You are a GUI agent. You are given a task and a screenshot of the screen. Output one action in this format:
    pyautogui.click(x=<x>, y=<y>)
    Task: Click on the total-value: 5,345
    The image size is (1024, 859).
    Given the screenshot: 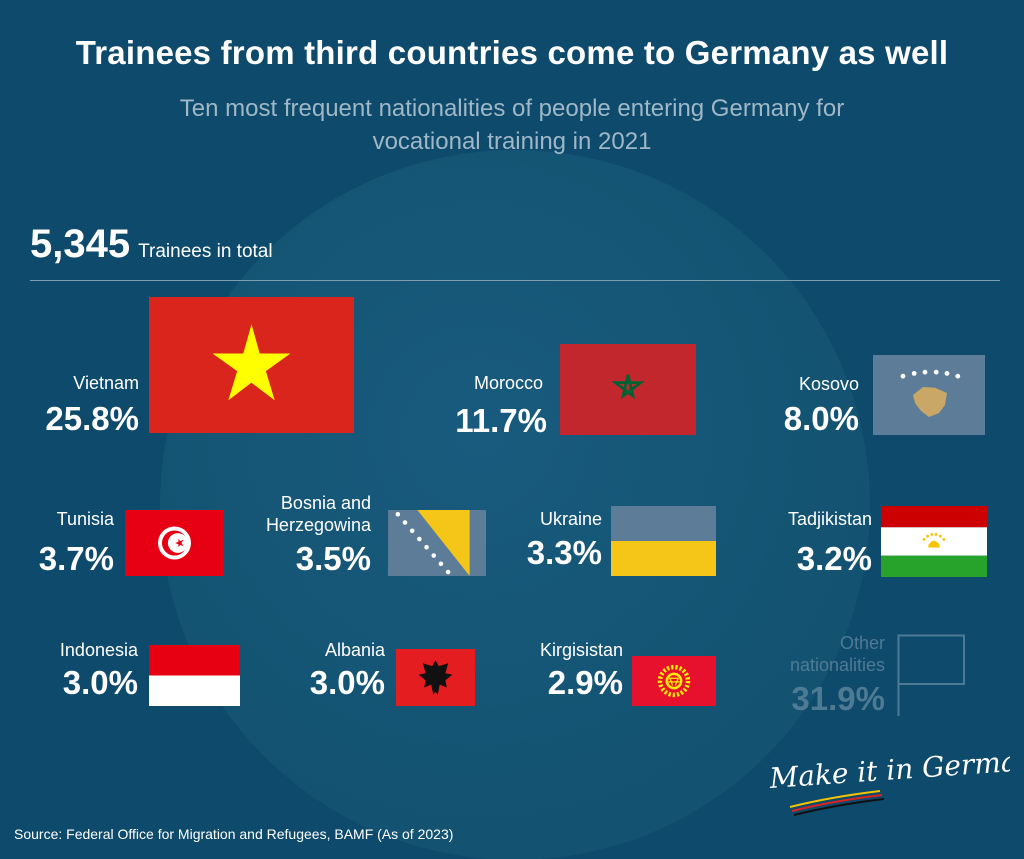 What is the action you would take?
    pyautogui.click(x=80, y=244)
    